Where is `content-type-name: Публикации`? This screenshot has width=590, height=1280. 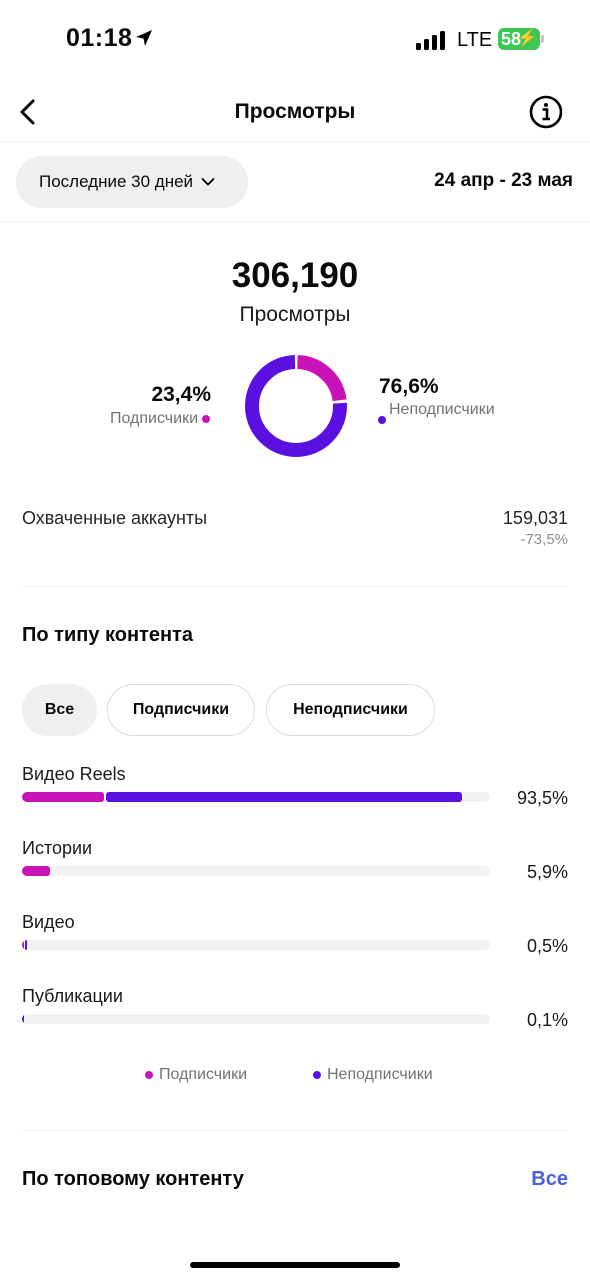 content-type-name: Публикации is located at coordinates (72, 996).